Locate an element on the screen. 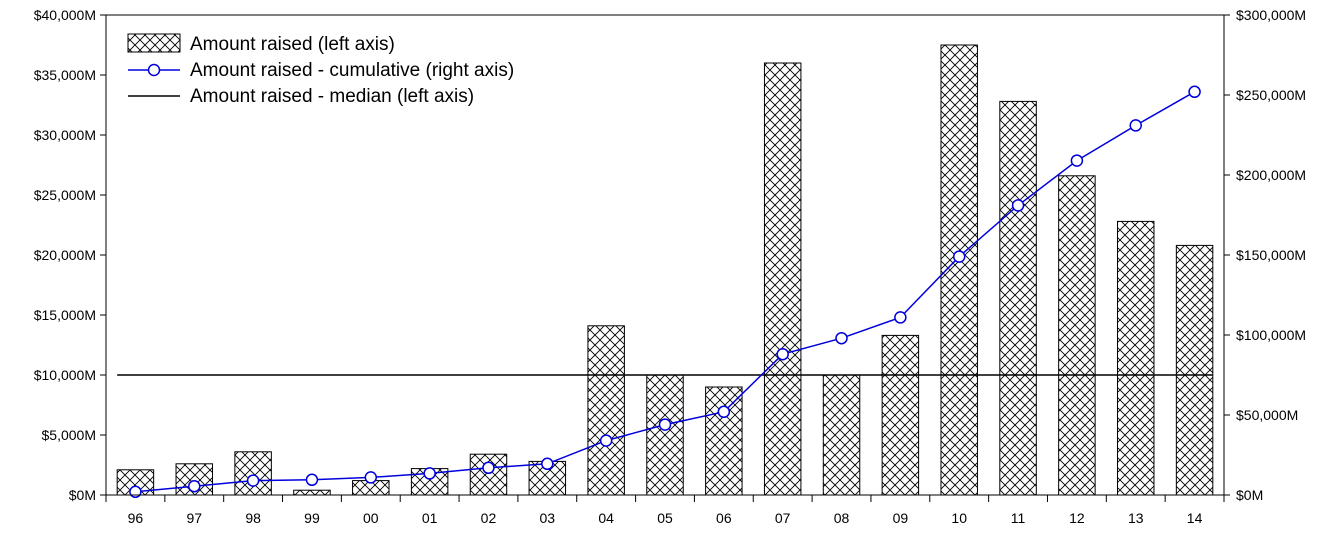 This screenshot has width=1344, height=535. legend-label-bar: Amount raised (left axis) is located at coordinates (292, 44).